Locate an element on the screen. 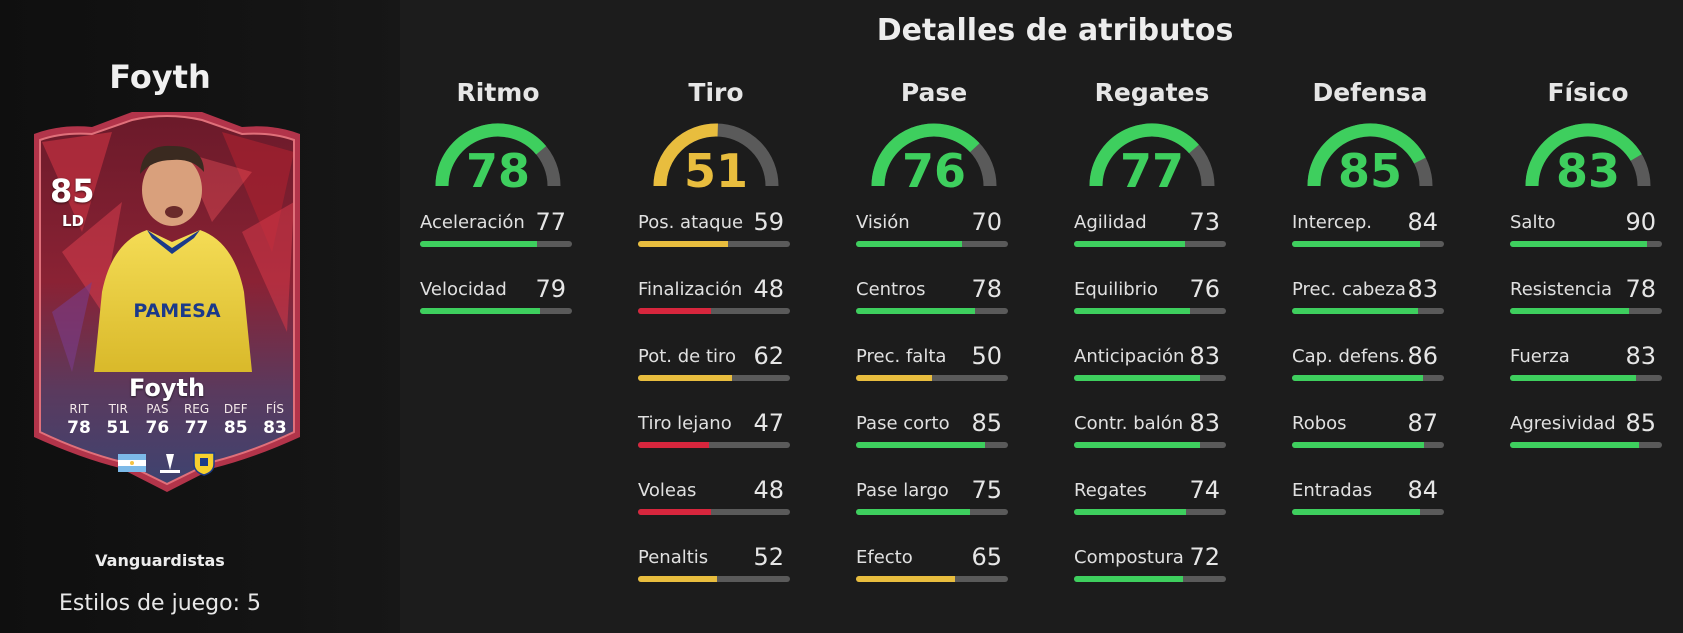 The image size is (1683, 633). attribute-label: Pase corto is located at coordinates (903, 423).